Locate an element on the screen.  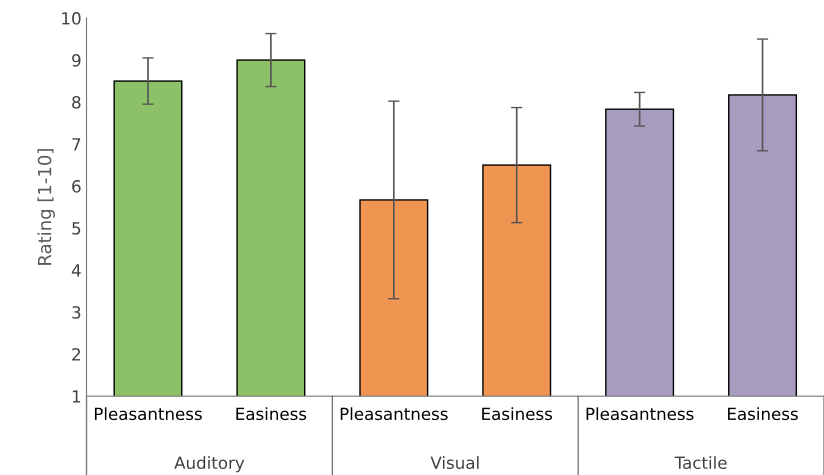
y-tick-label: 8 is located at coordinates (76, 102).